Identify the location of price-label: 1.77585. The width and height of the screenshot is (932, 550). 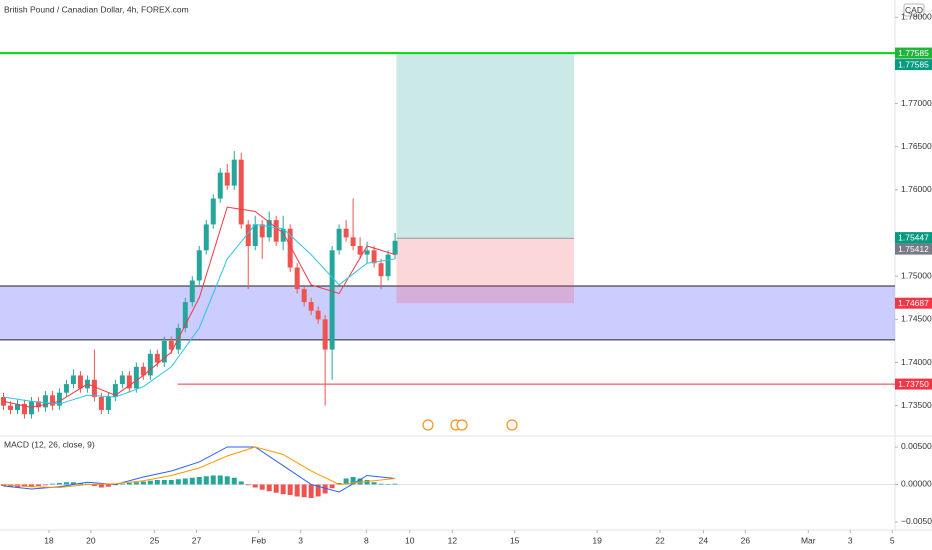
(913, 64).